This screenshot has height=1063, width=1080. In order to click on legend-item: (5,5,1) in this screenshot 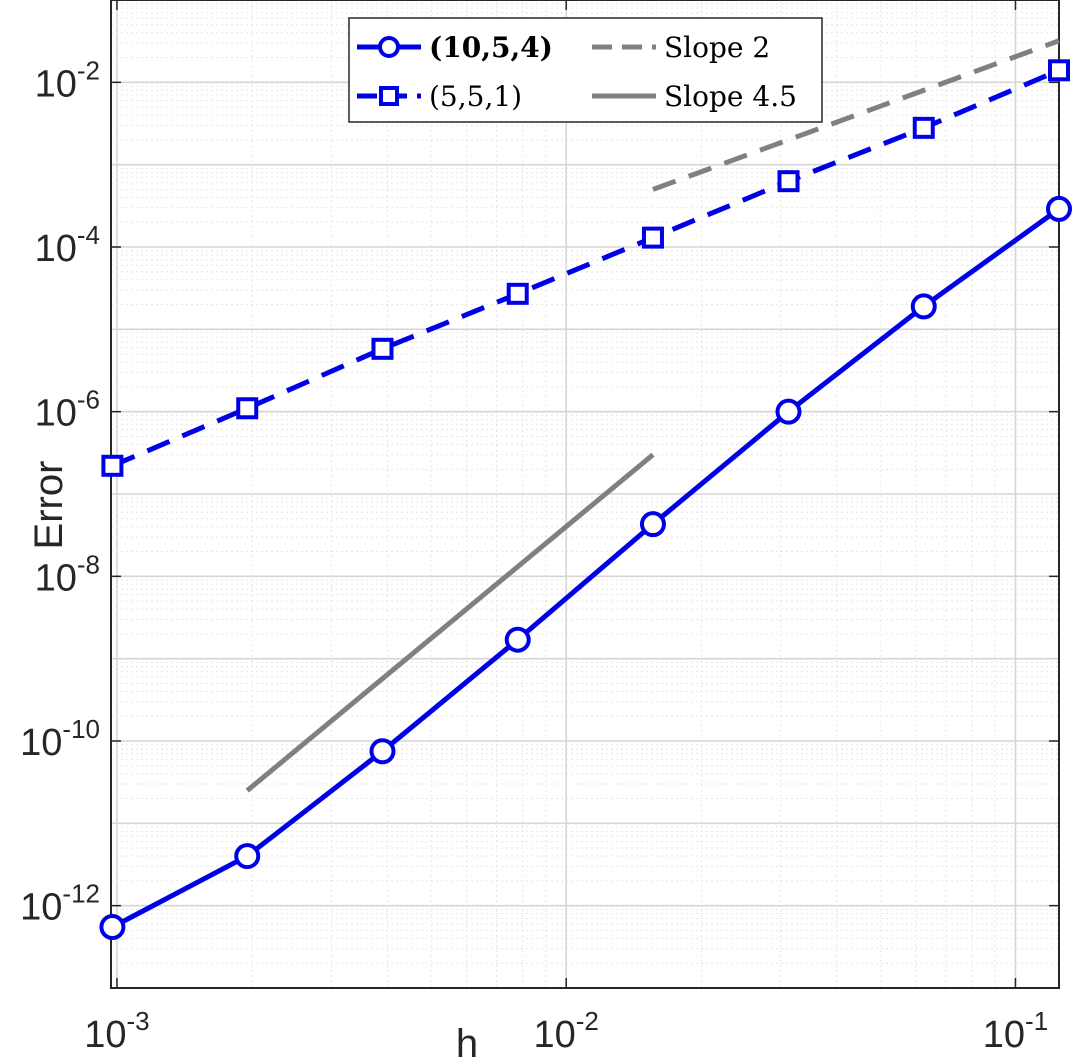, I will do `click(439, 96)`.